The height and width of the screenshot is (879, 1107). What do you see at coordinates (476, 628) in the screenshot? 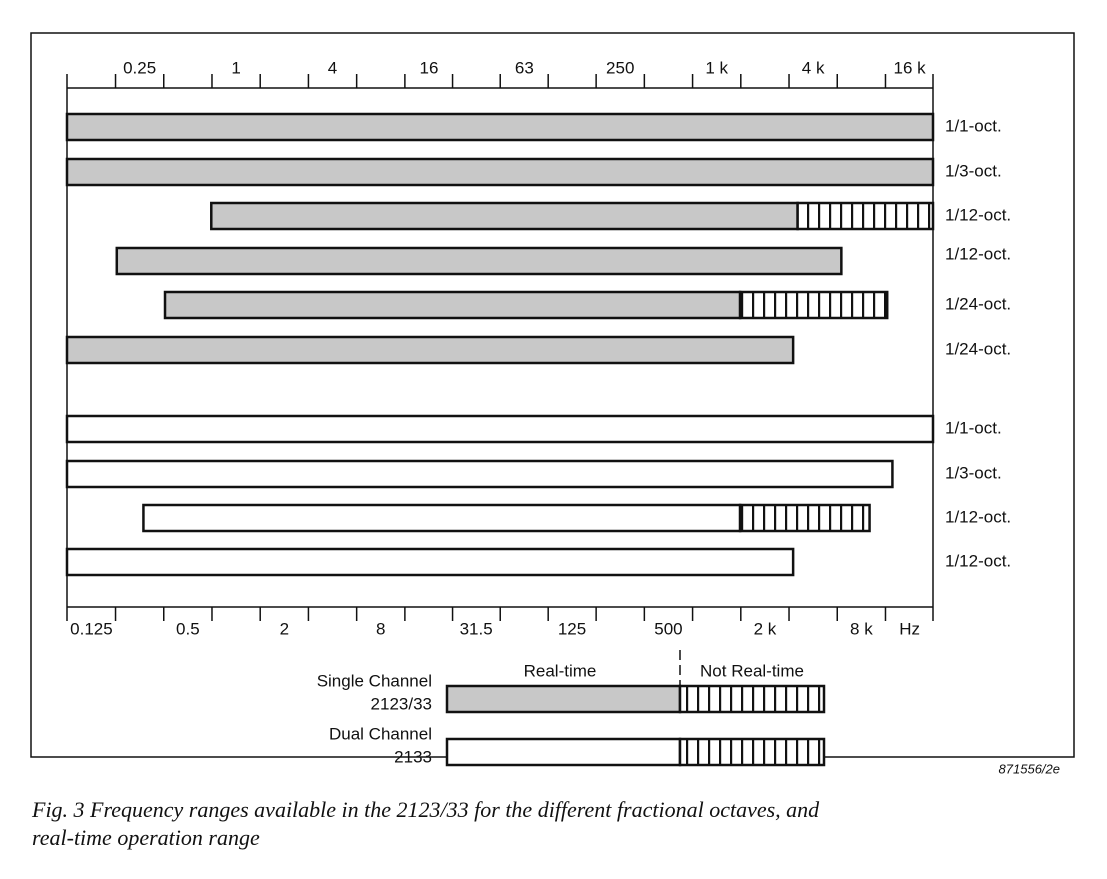
I see `x-tick-label: 31.5` at bounding box center [476, 628].